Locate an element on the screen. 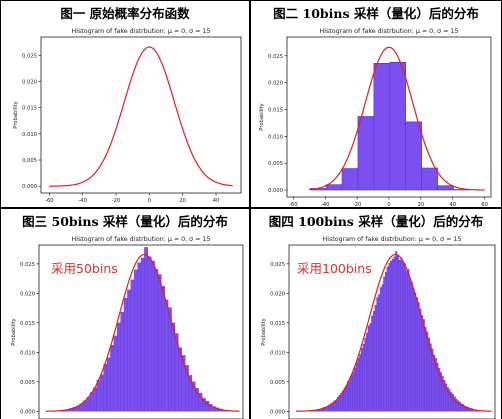 This screenshot has width=502, height=419. y-tick-label: 0.015 is located at coordinates (27, 324).